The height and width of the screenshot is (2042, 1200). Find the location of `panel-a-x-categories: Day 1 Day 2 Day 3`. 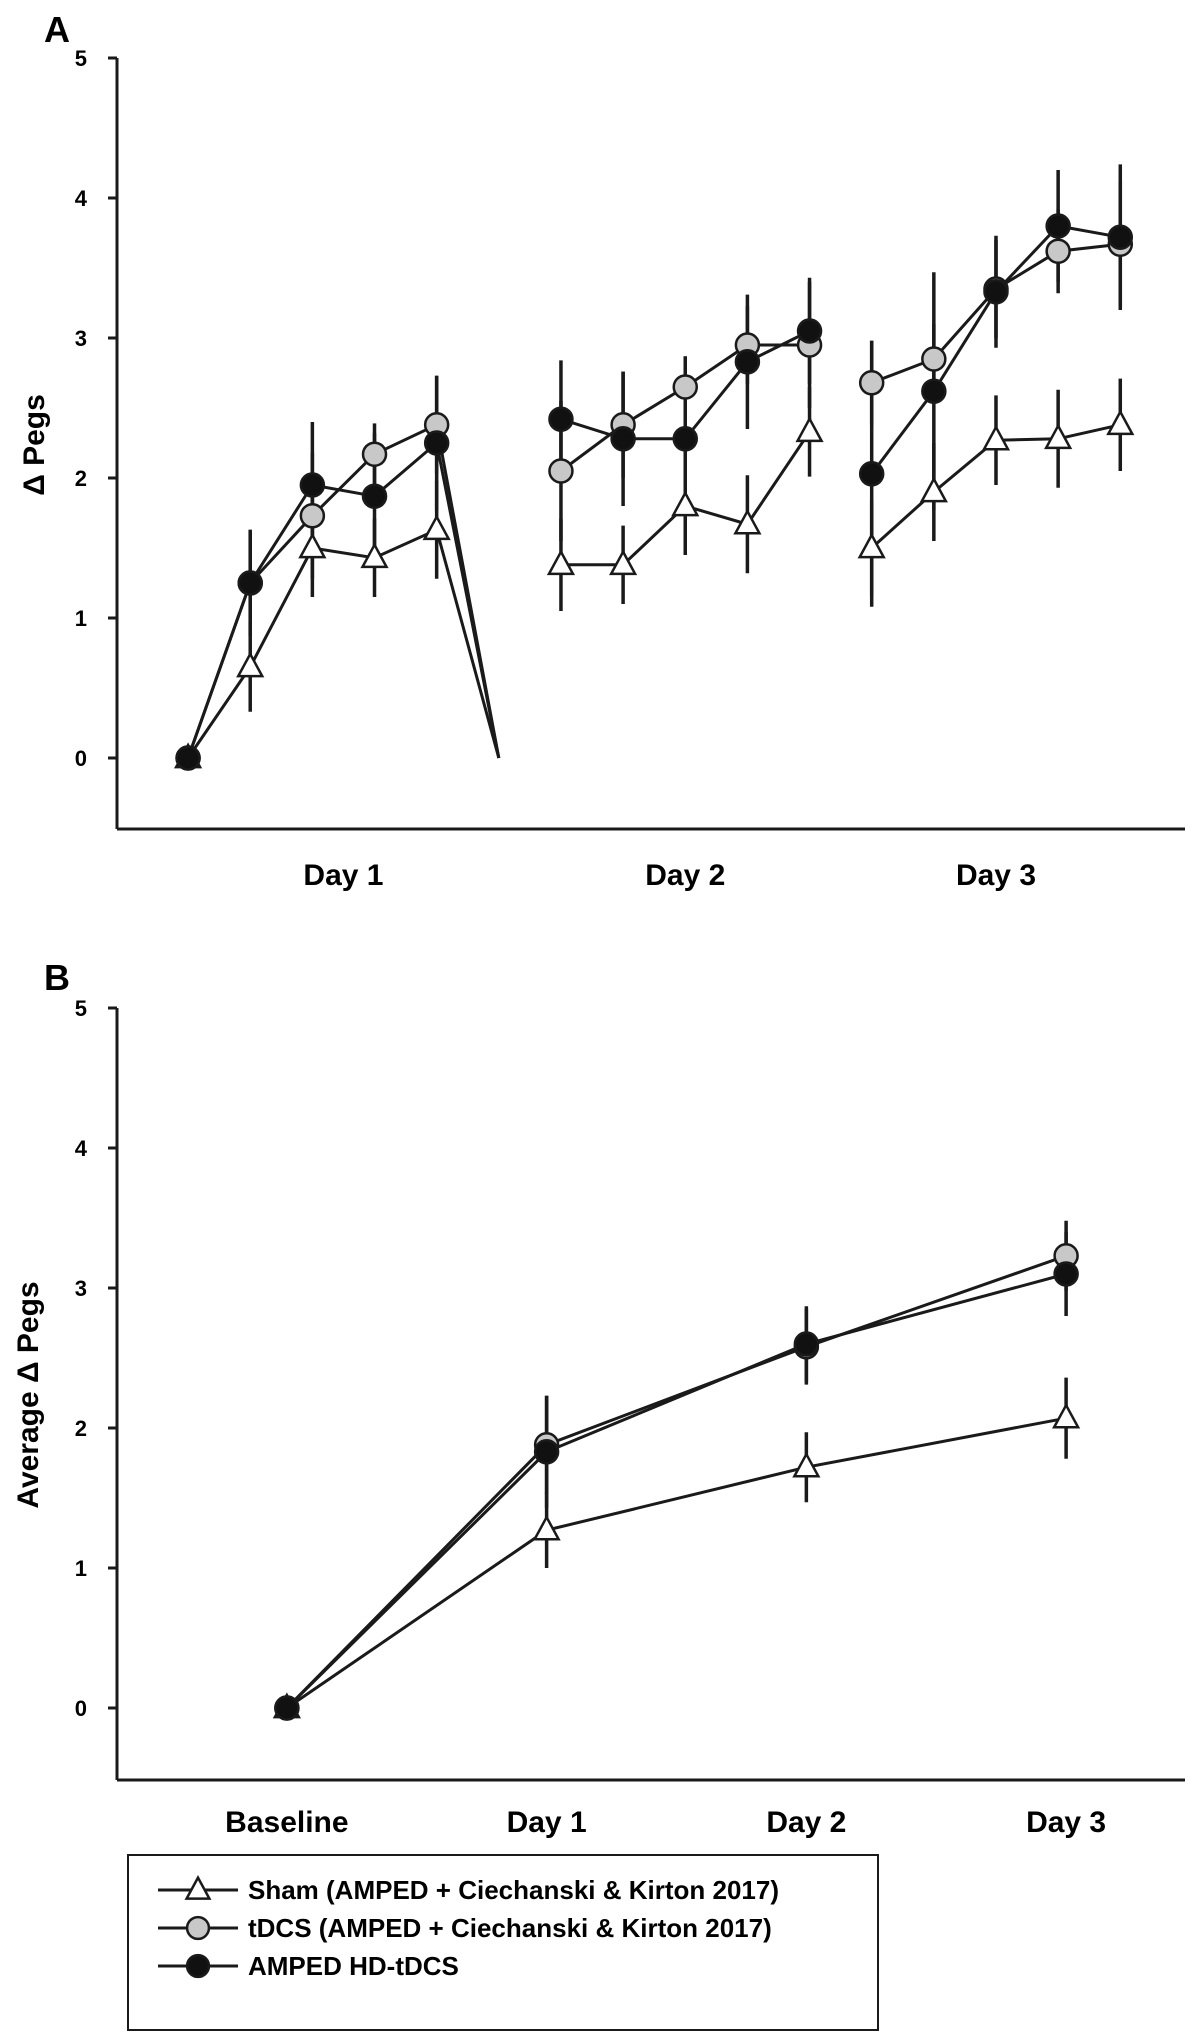

panel-a-x-categories: Day 1 Day 2 Day 3 is located at coordinates (669, 875).